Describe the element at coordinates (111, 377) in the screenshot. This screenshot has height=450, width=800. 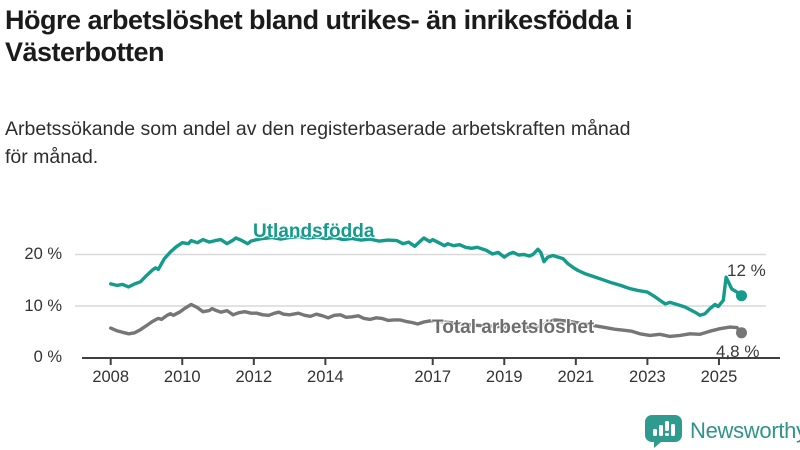
I see `x-axis-label: 2008` at that location.